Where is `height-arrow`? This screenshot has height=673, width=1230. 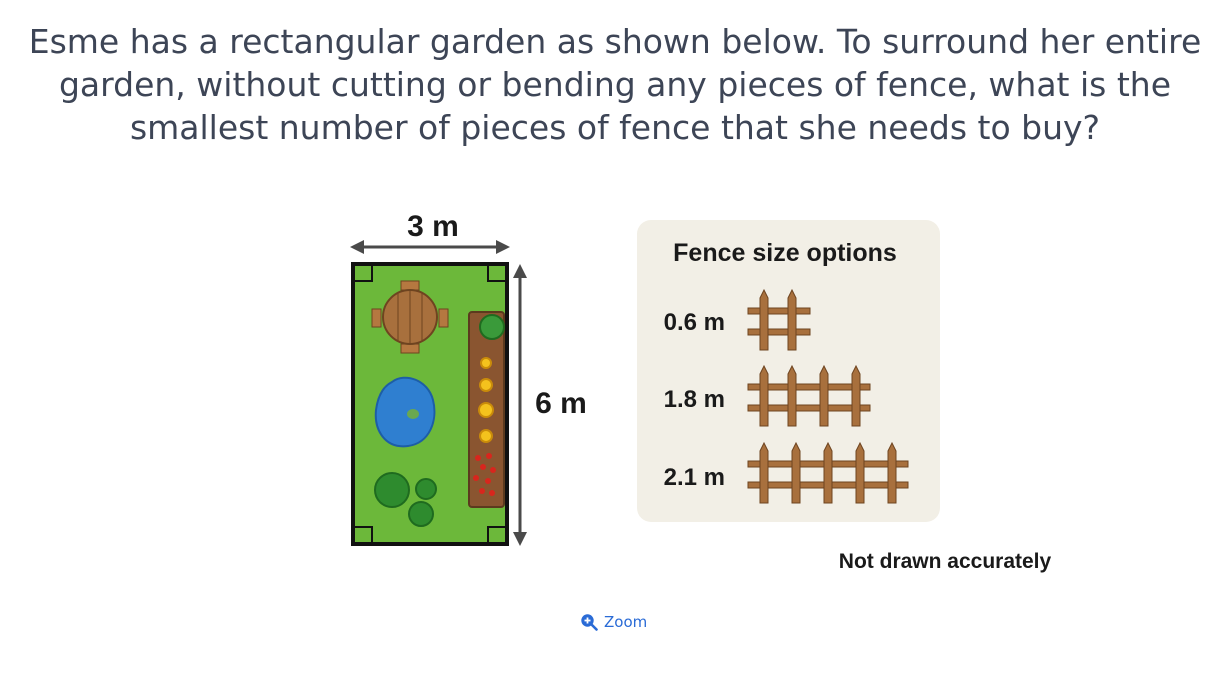 height-arrow is located at coordinates (520, 405).